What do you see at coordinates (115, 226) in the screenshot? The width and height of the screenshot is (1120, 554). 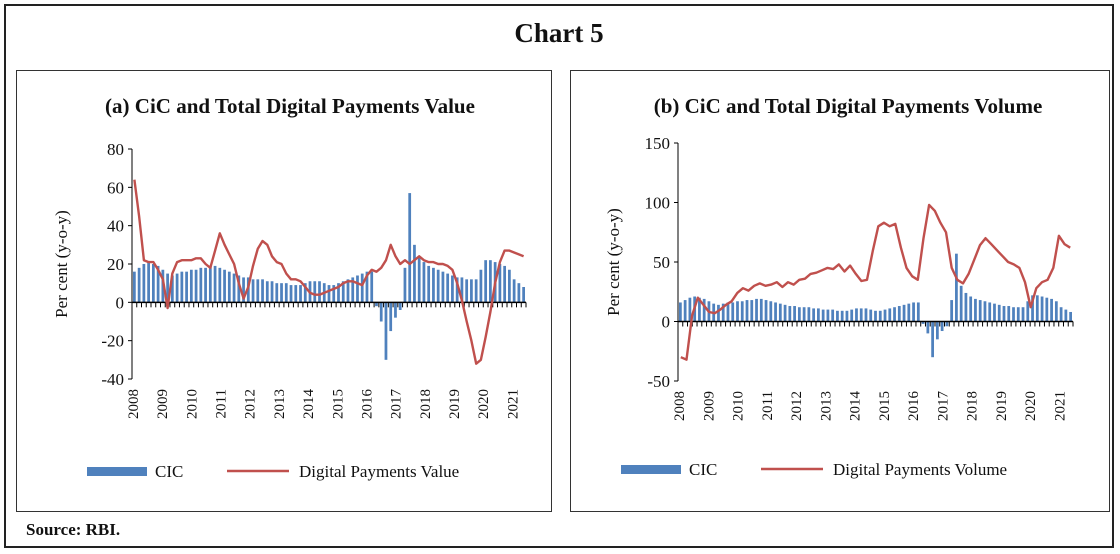 I see `y-tick-label: 40` at bounding box center [115, 226].